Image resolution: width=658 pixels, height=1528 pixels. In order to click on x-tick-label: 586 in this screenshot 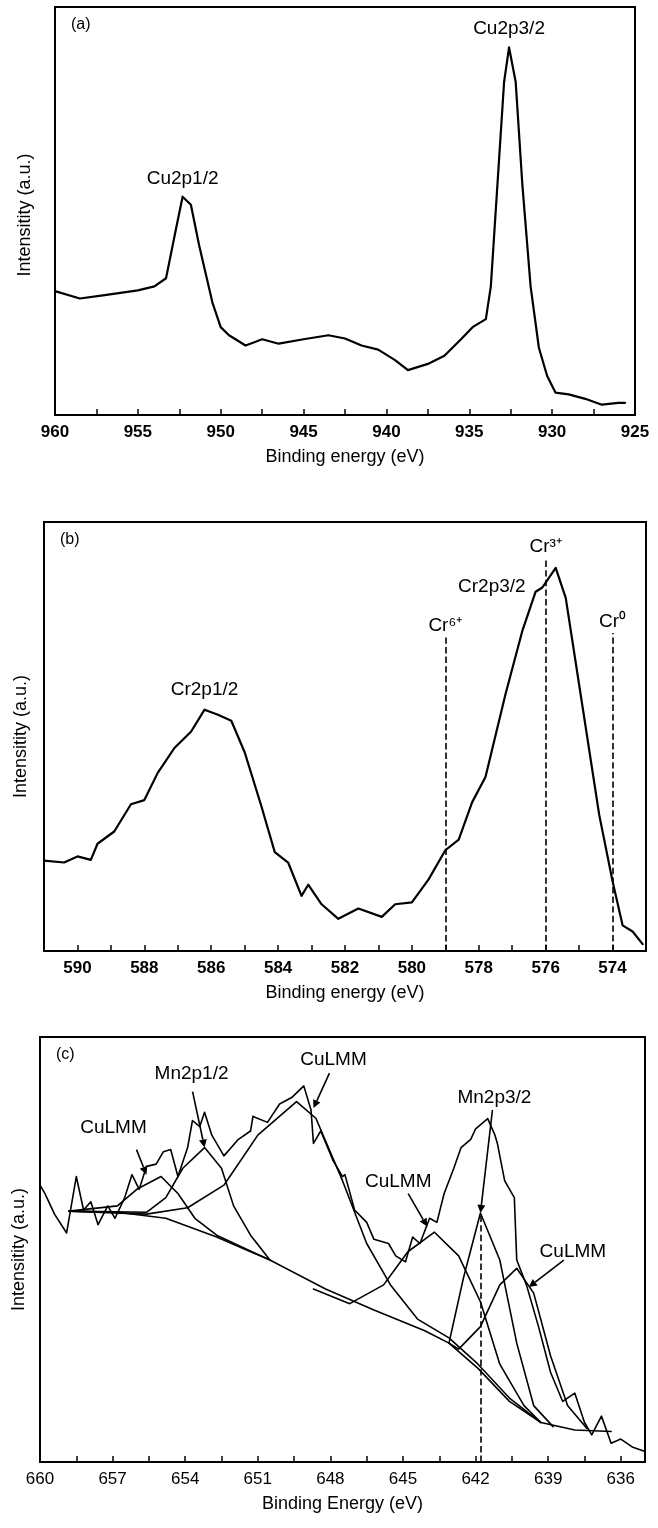, I will do `click(211, 967)`.